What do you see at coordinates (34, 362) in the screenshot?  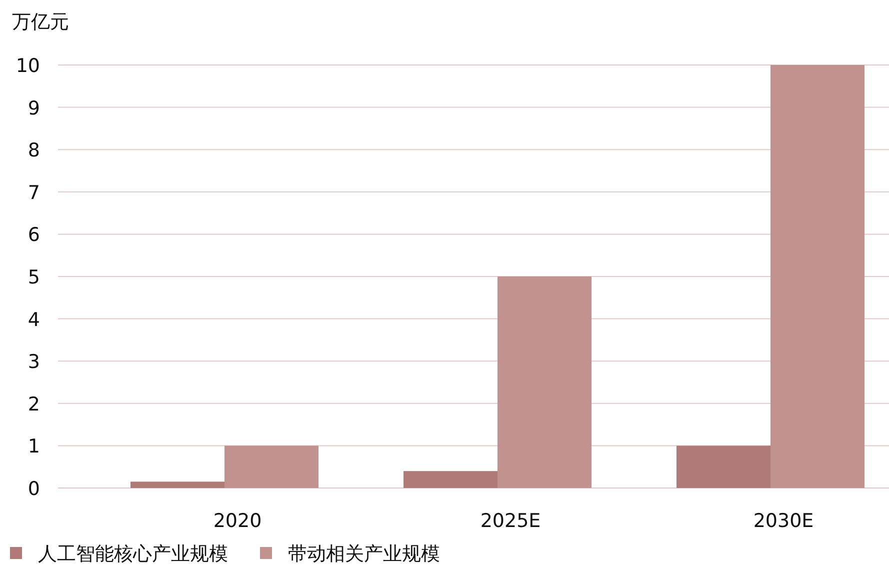 I see `y-tick-label: 3` at bounding box center [34, 362].